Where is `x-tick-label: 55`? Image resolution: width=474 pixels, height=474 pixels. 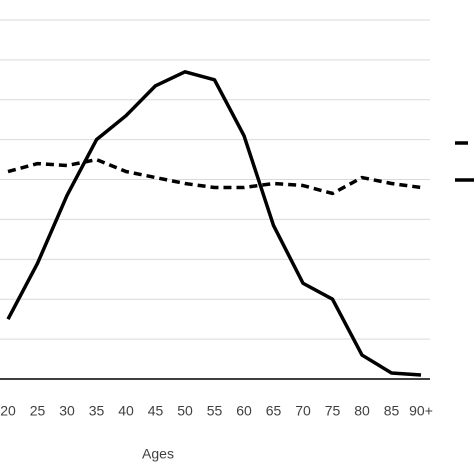 x-tick-label: 55 is located at coordinates (215, 411).